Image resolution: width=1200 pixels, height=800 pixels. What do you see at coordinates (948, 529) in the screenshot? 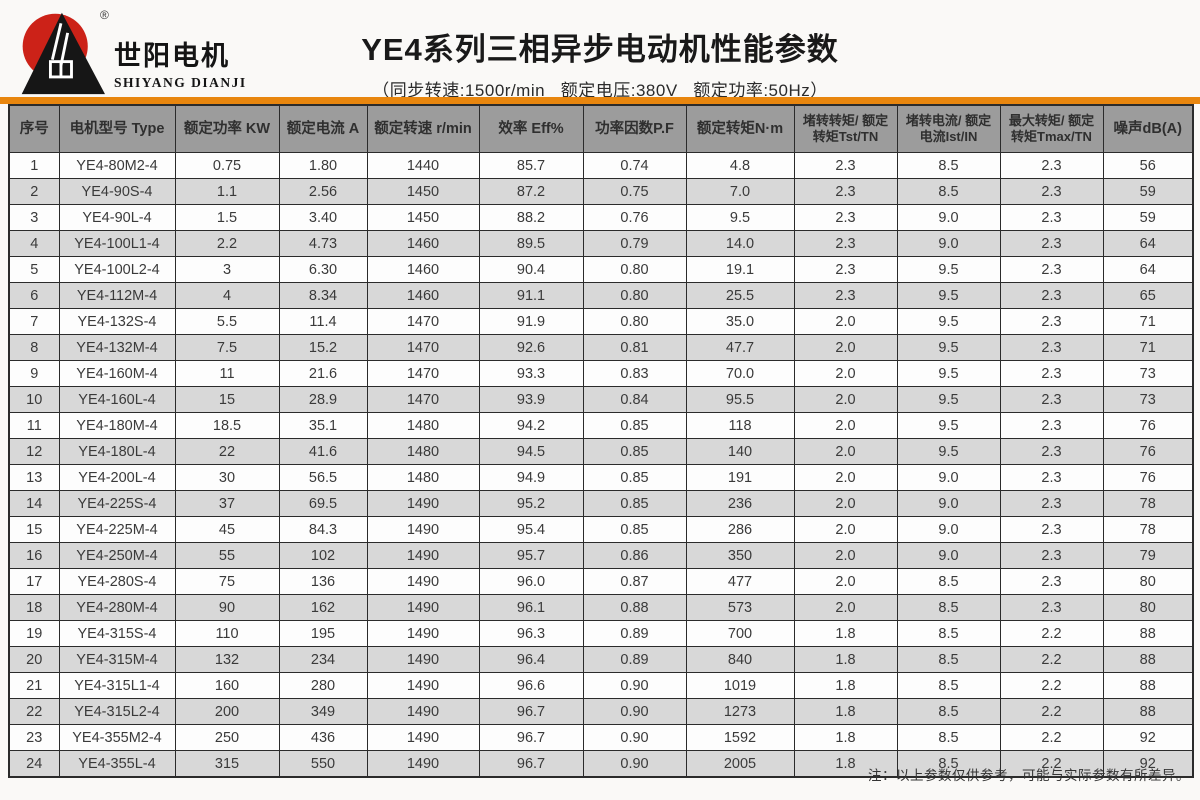
I see `table-cell: 9.0` at bounding box center [948, 529].